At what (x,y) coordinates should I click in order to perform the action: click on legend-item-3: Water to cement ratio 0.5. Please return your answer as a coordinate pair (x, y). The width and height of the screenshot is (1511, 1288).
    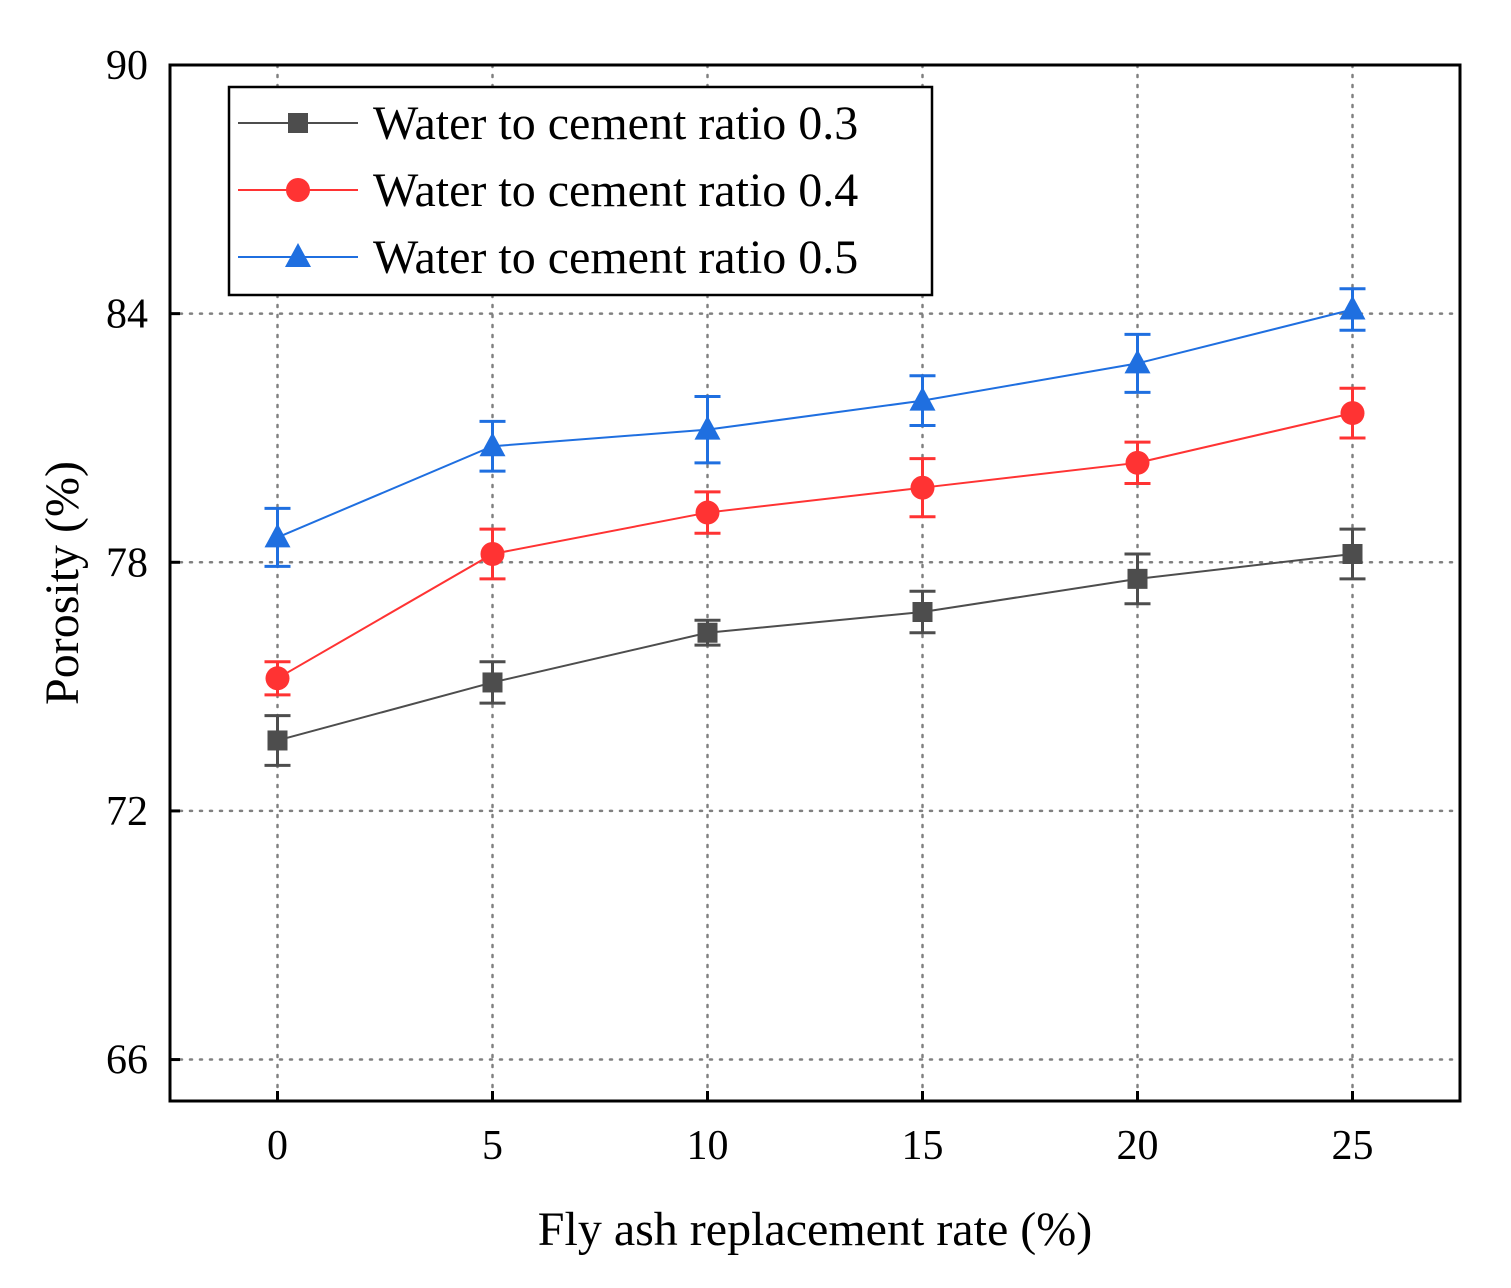
    Looking at the image, I should click on (548, 257).